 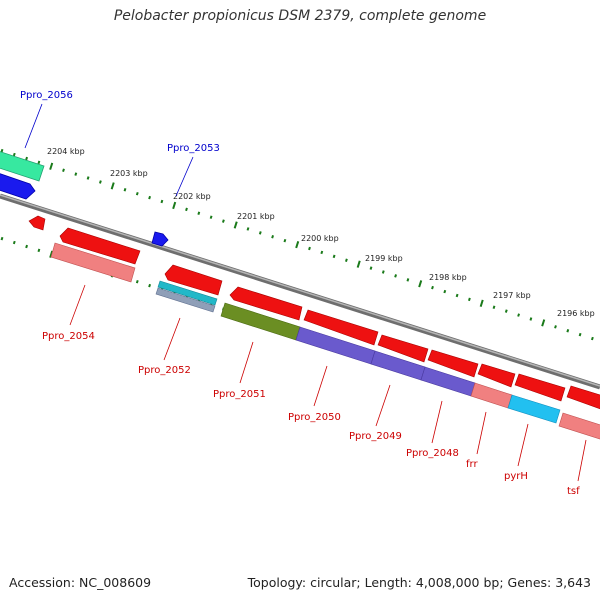 I want to click on feature-red-pyrh, so click(x=540, y=387).